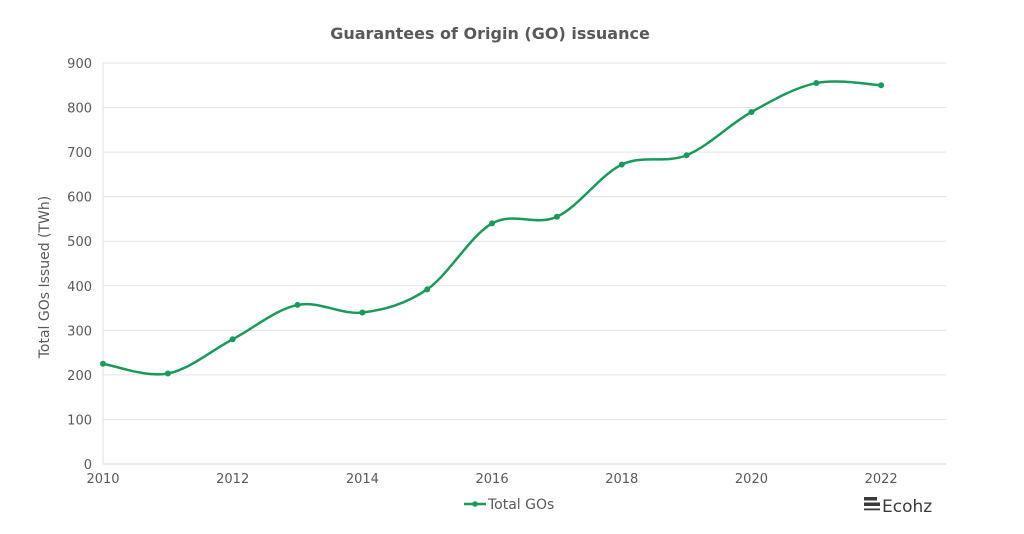 This screenshot has width=1024, height=534. I want to click on x-tick-label-2020: 2020, so click(751, 479).